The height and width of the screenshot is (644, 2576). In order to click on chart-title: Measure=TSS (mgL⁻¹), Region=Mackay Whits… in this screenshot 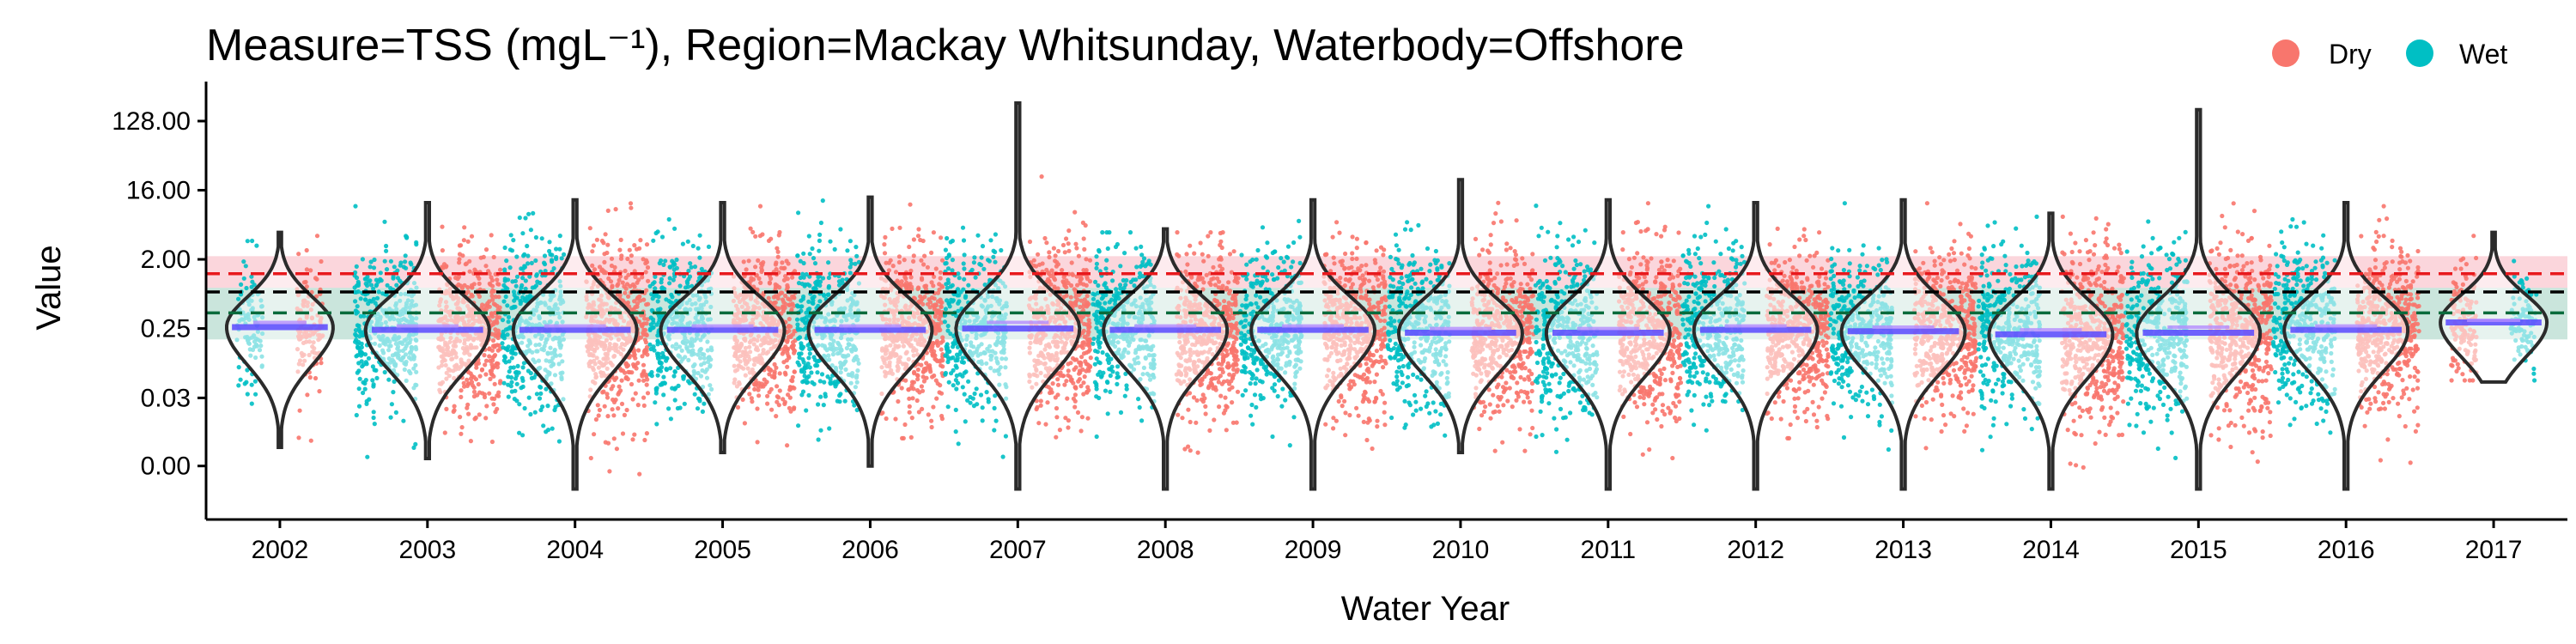, I will do `click(946, 45)`.